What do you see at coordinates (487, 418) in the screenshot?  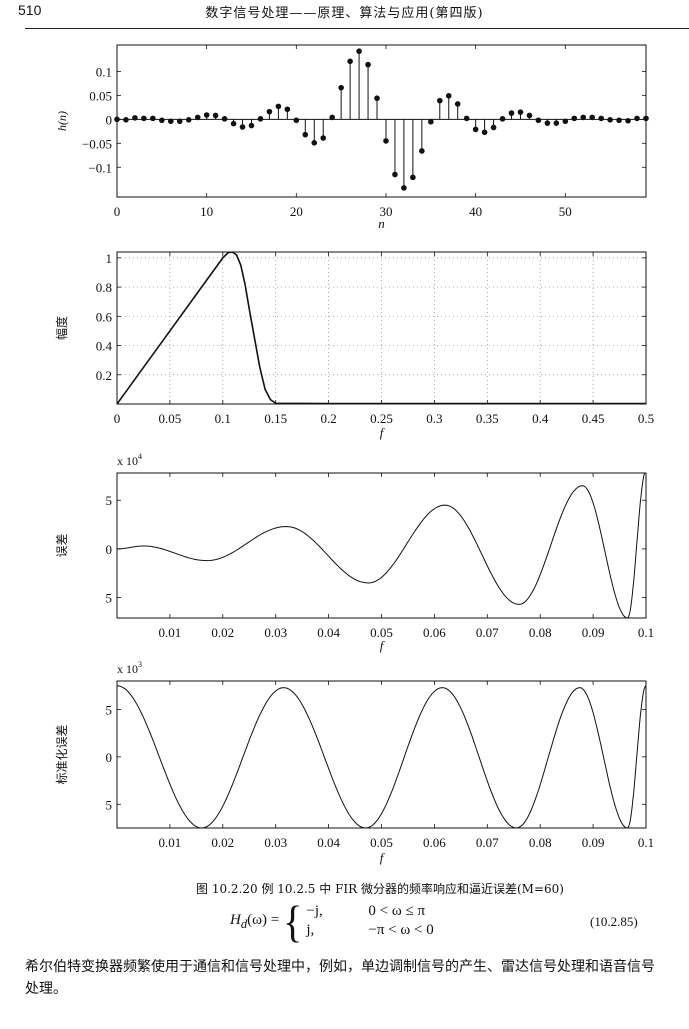 I see `x-tick-label: 0.35` at bounding box center [487, 418].